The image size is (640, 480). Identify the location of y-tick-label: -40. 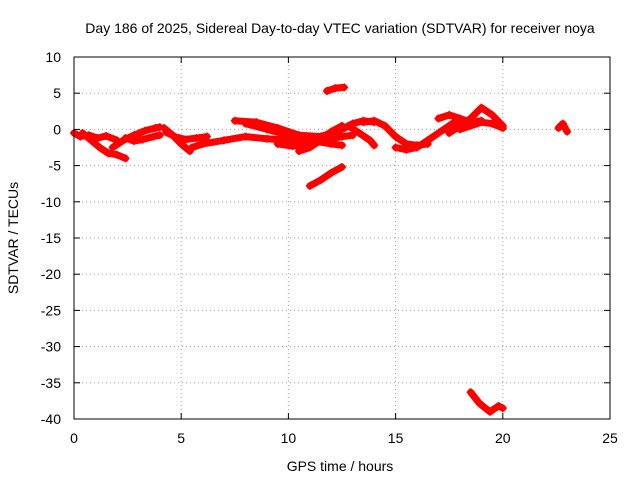
(51, 419).